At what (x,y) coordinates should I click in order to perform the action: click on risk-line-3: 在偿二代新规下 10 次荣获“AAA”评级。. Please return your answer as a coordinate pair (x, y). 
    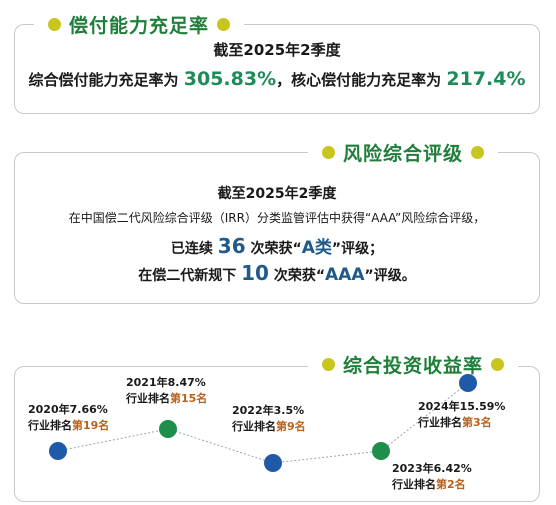
    Looking at the image, I should click on (277, 273).